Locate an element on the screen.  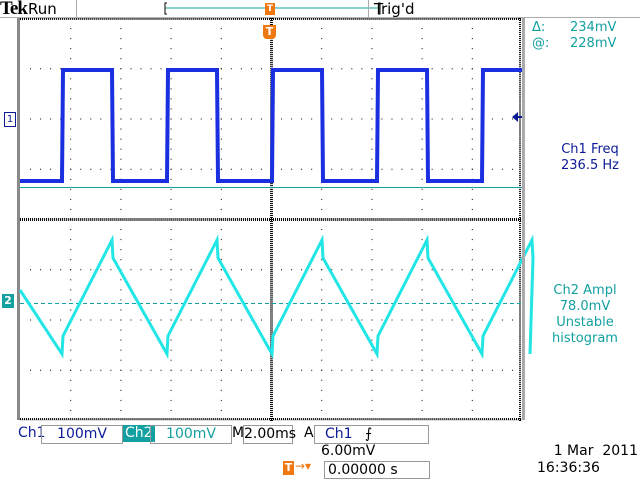
ch2-label: Ch2 is located at coordinates (139, 433).